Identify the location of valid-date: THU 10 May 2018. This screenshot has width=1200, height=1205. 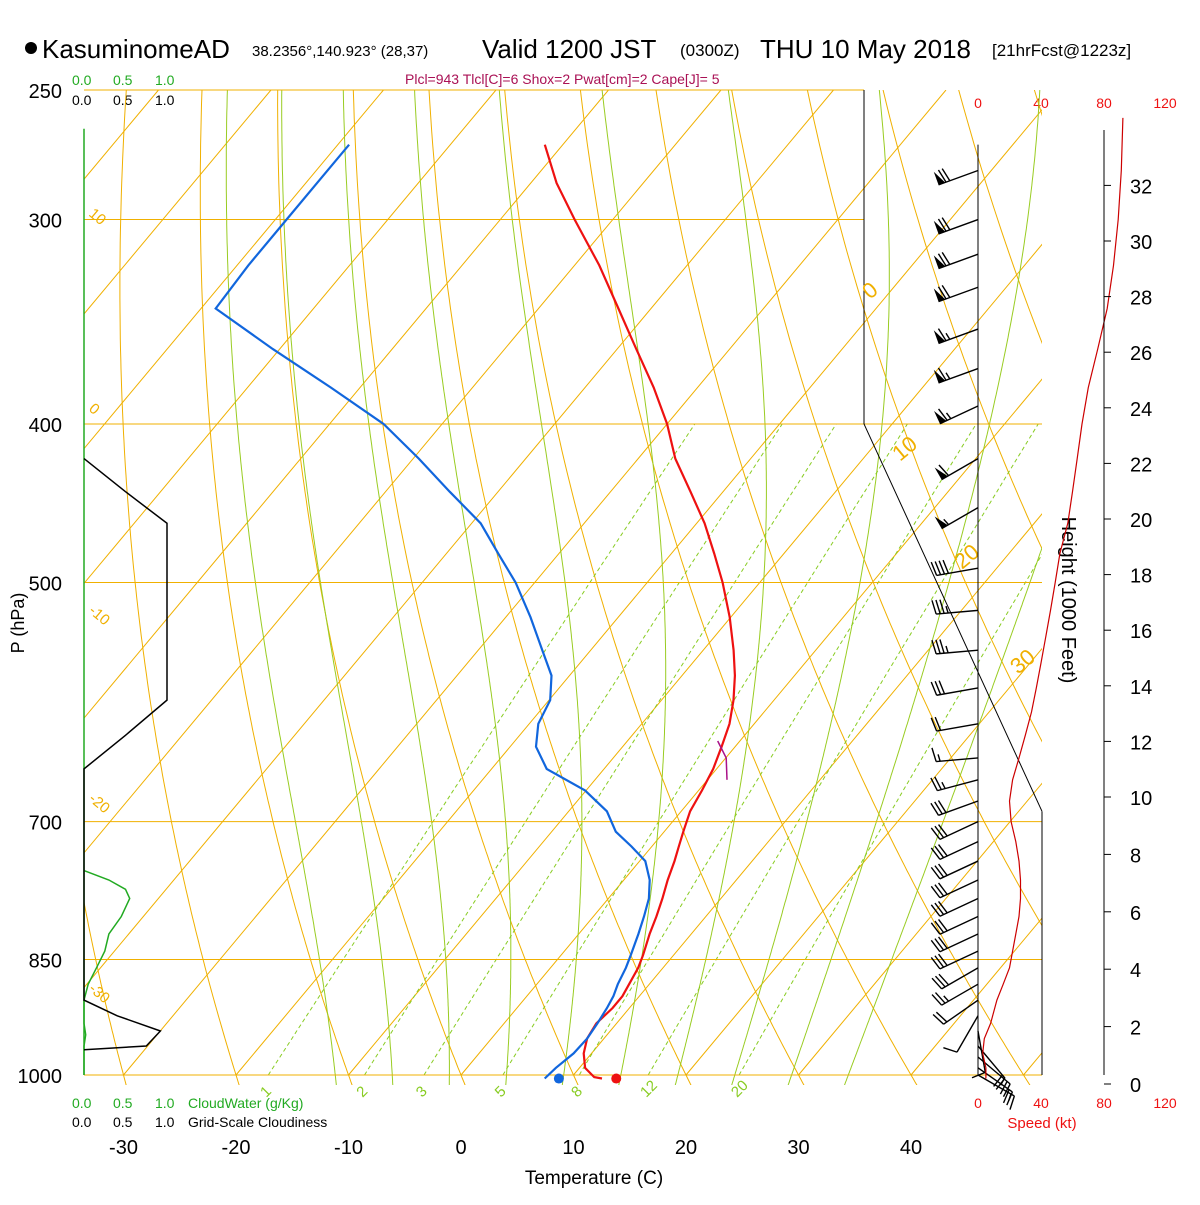
(865, 49).